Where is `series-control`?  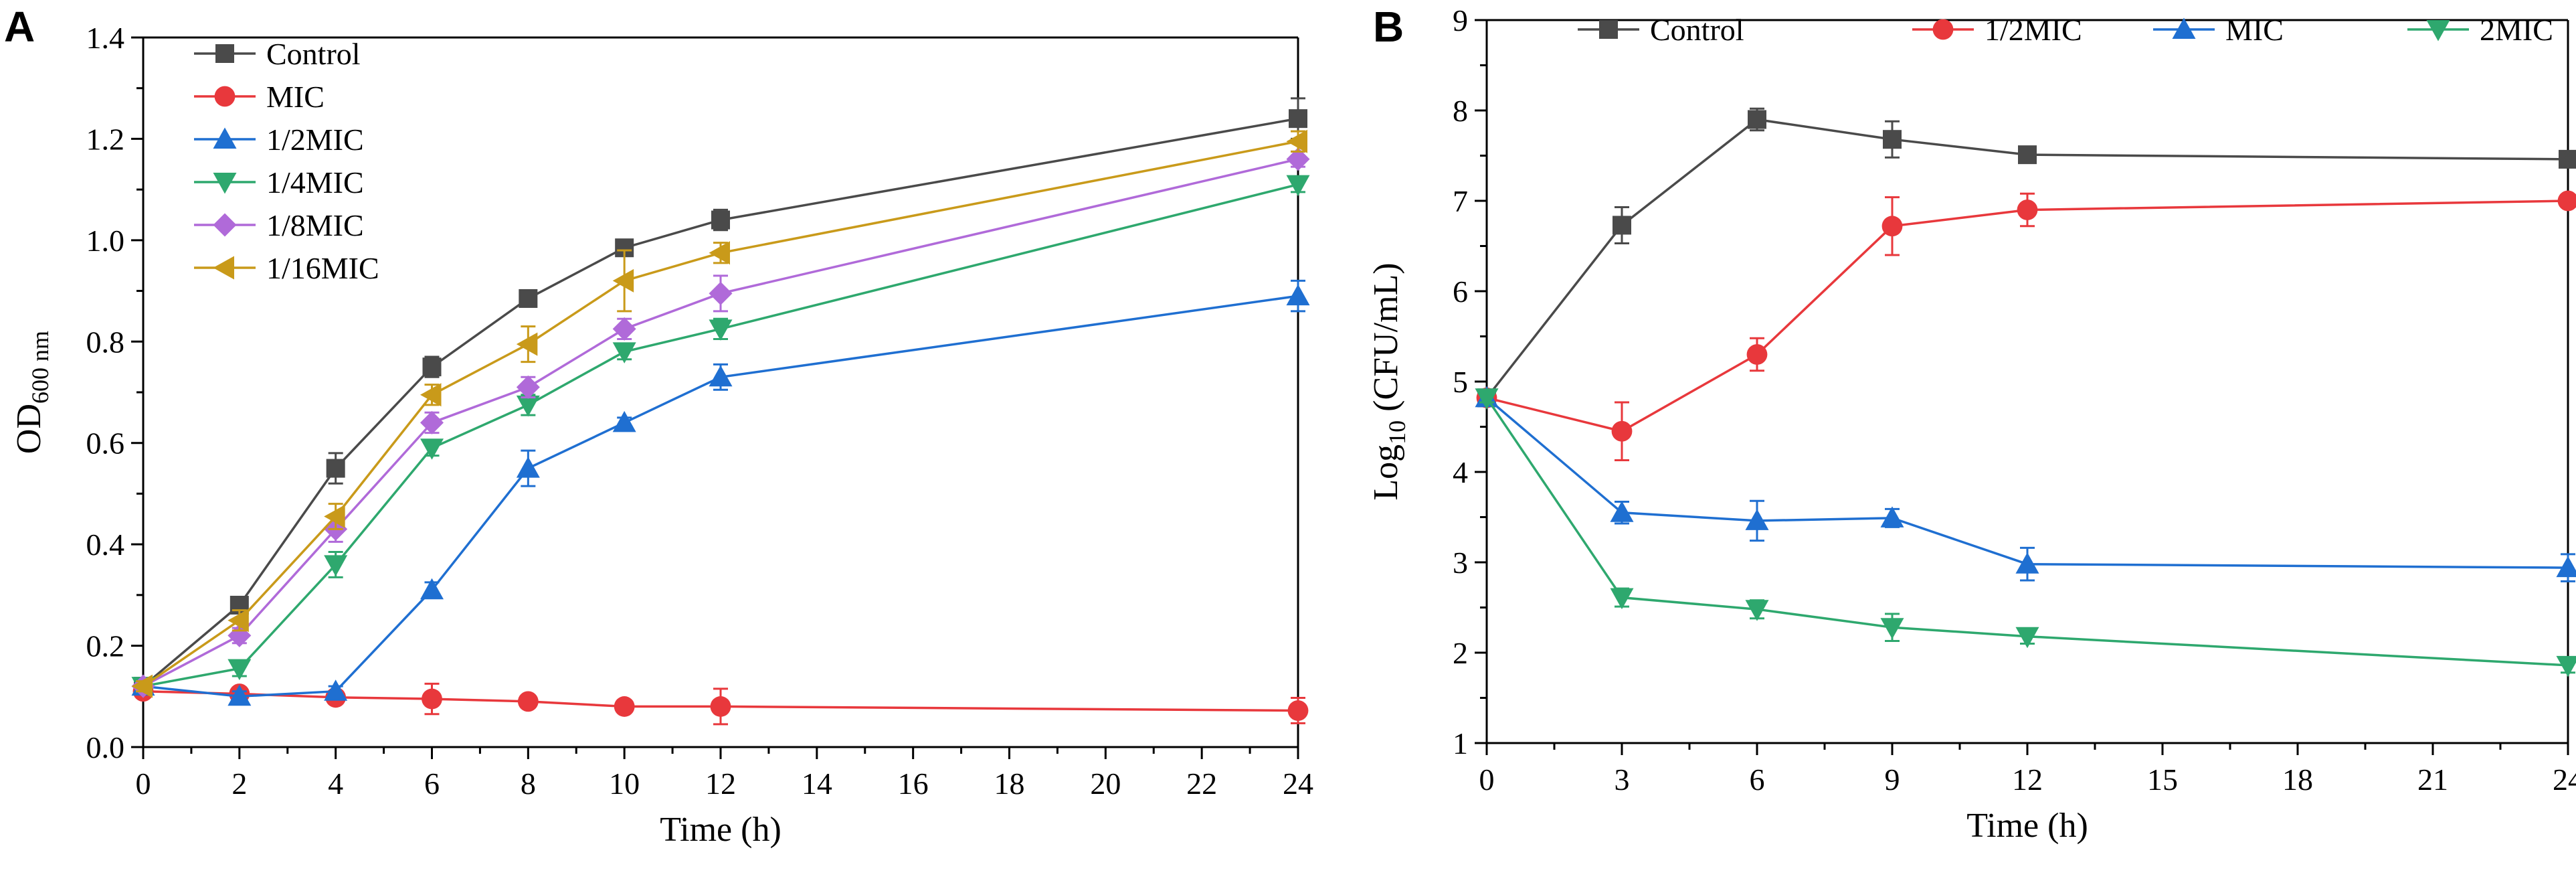 series-control is located at coordinates (2026, 257).